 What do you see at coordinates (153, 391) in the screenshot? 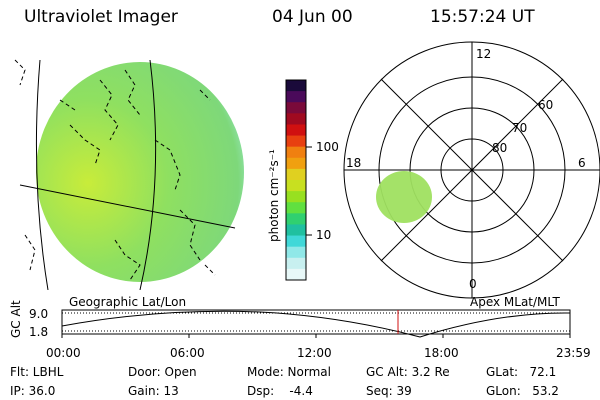
I see `status-gain: Gain: 13` at bounding box center [153, 391].